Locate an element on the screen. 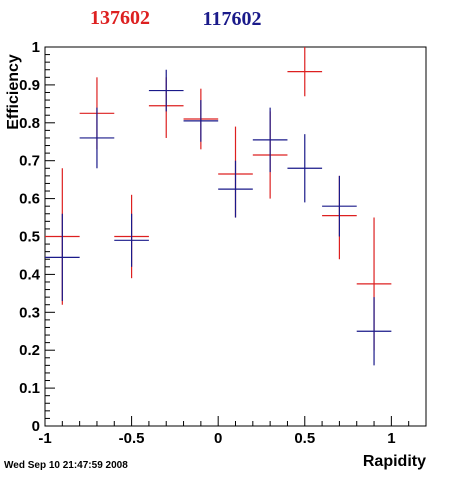  x-tick-label: 0 is located at coordinates (218, 438).